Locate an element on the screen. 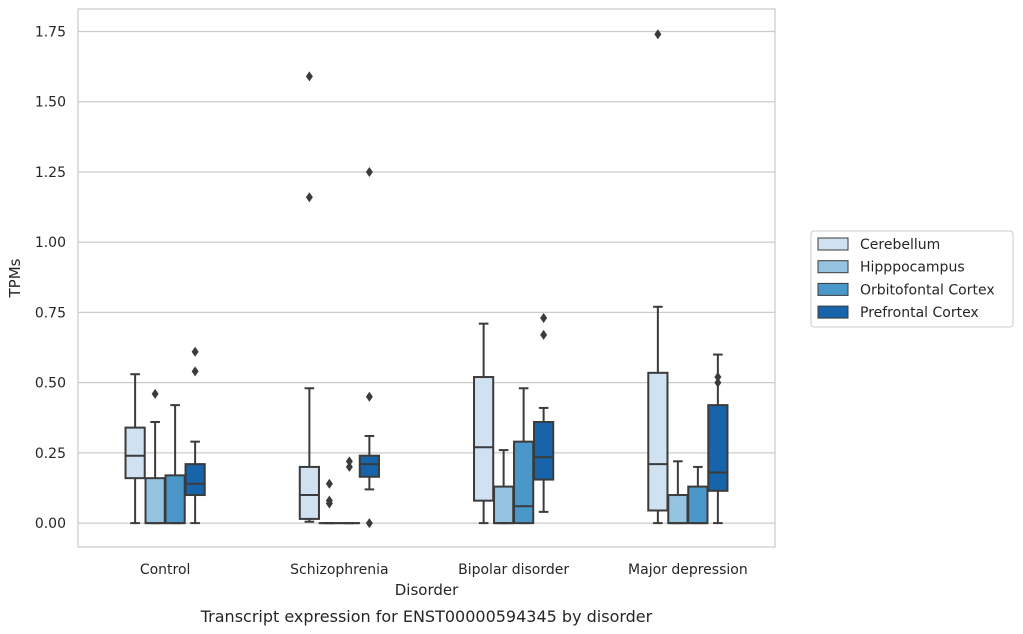 Image resolution: width=1023 pixels, height=634 pixels. y-tick-label: 1.75 is located at coordinates (50, 32).